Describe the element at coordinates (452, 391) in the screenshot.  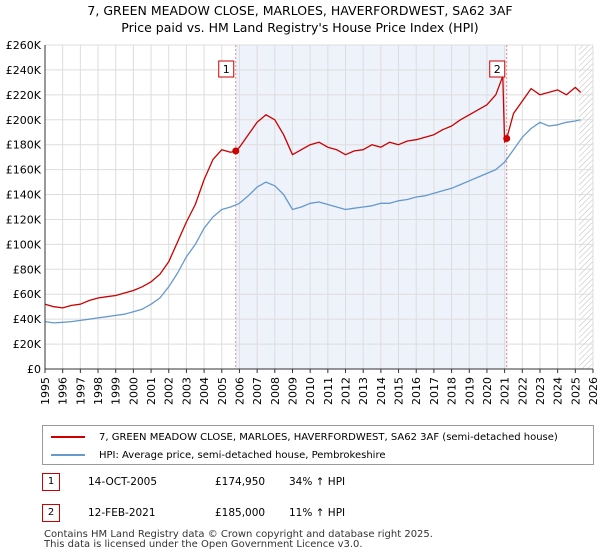
I see `x-tick-label: 2018` at that location.